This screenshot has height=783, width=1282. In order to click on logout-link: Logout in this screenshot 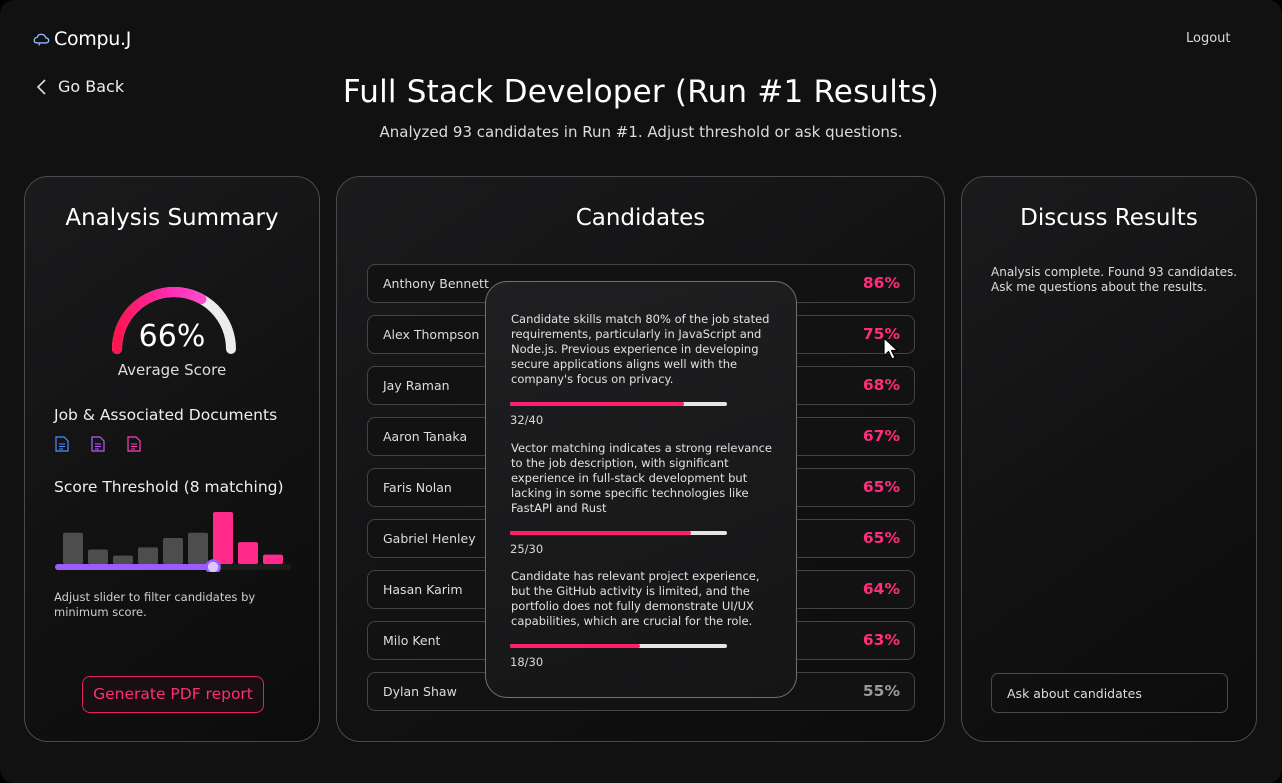, I will do `click(1208, 38)`.